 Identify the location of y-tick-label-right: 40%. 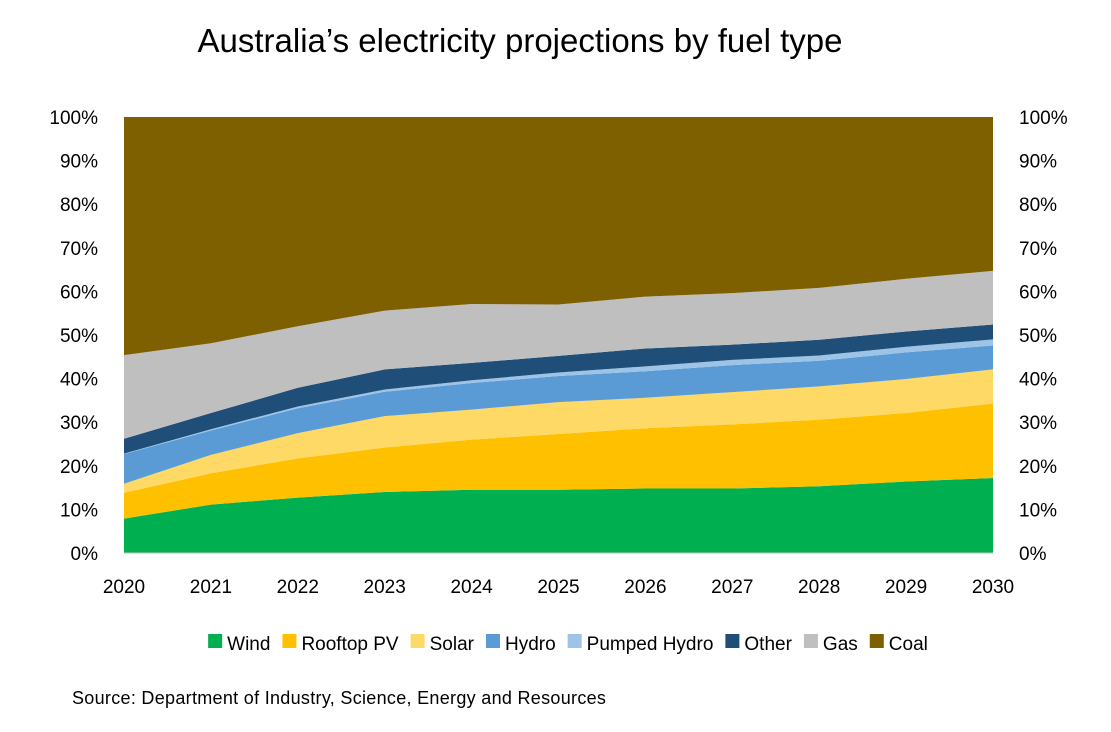
(1038, 380).